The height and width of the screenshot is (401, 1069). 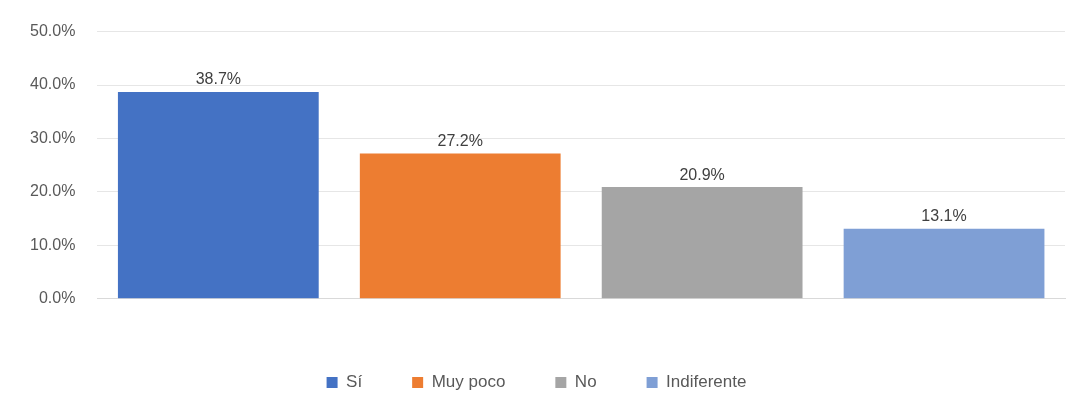 I want to click on data-label: 20.9%, so click(x=702, y=174).